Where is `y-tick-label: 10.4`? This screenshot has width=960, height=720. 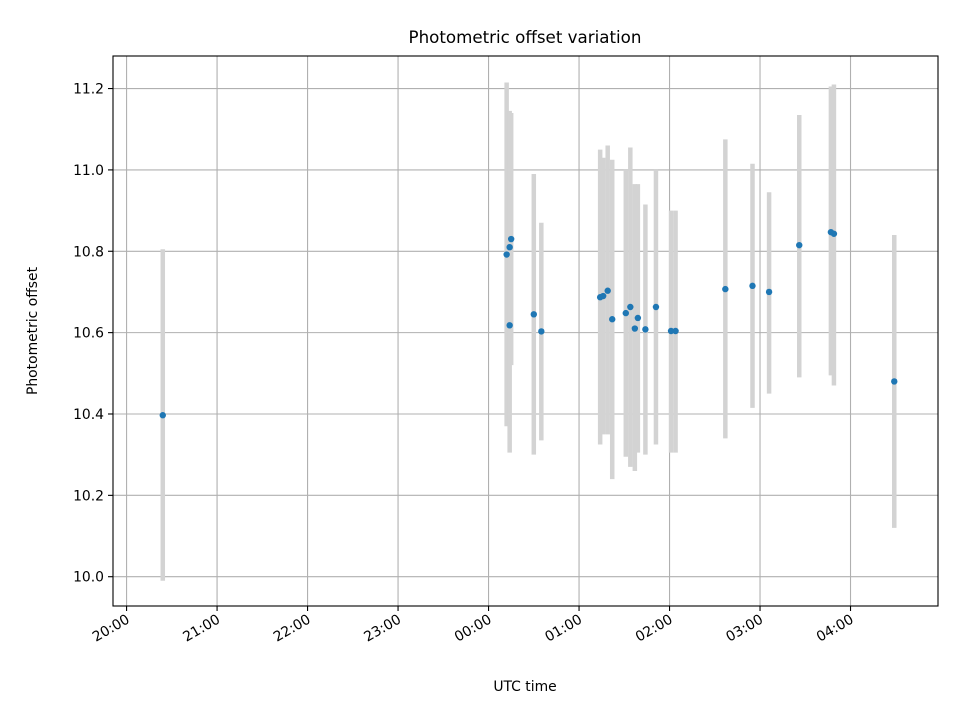 y-tick-label: 10.4 is located at coordinates (88, 415).